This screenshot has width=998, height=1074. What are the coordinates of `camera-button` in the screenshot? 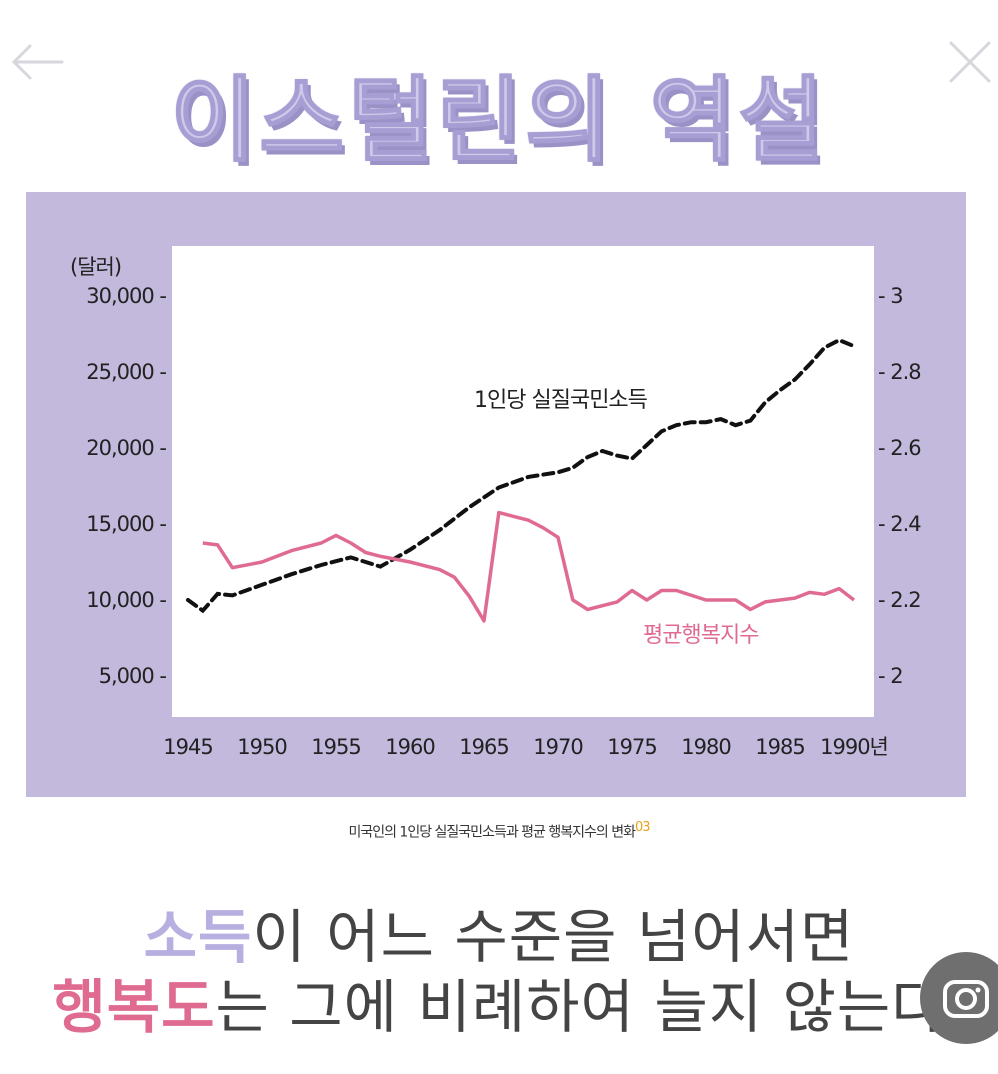 It's located at (959, 998).